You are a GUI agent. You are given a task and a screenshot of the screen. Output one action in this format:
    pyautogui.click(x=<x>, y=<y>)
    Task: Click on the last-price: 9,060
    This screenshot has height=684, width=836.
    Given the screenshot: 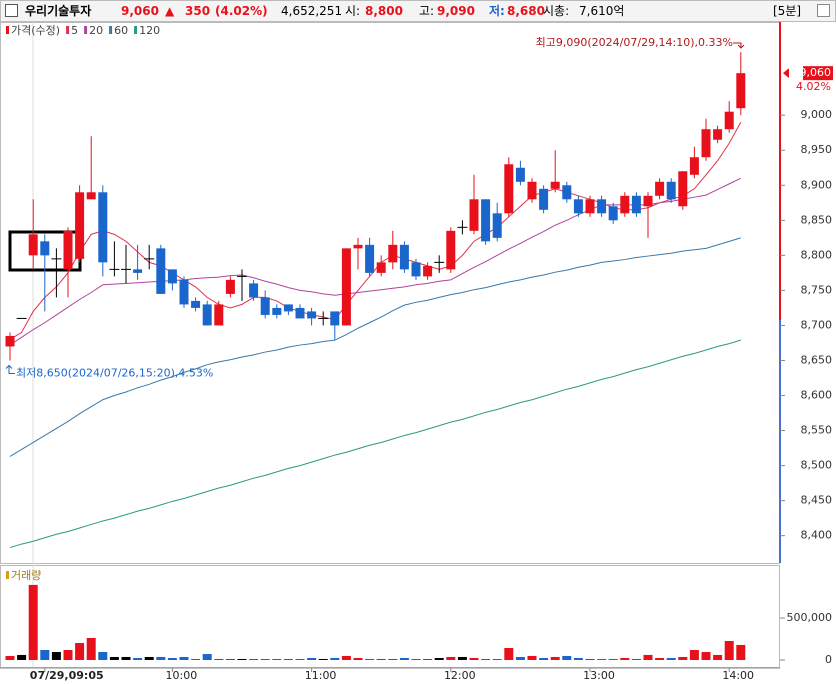 What is the action you would take?
    pyautogui.click(x=816, y=72)
    